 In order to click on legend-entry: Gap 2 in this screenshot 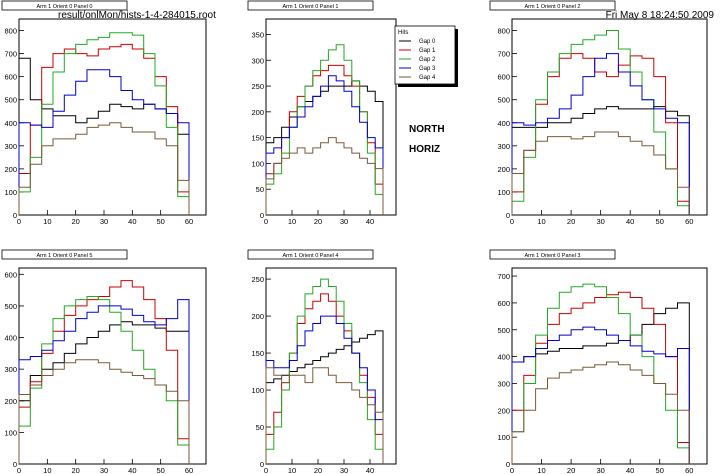, I will do `click(427, 60)`.